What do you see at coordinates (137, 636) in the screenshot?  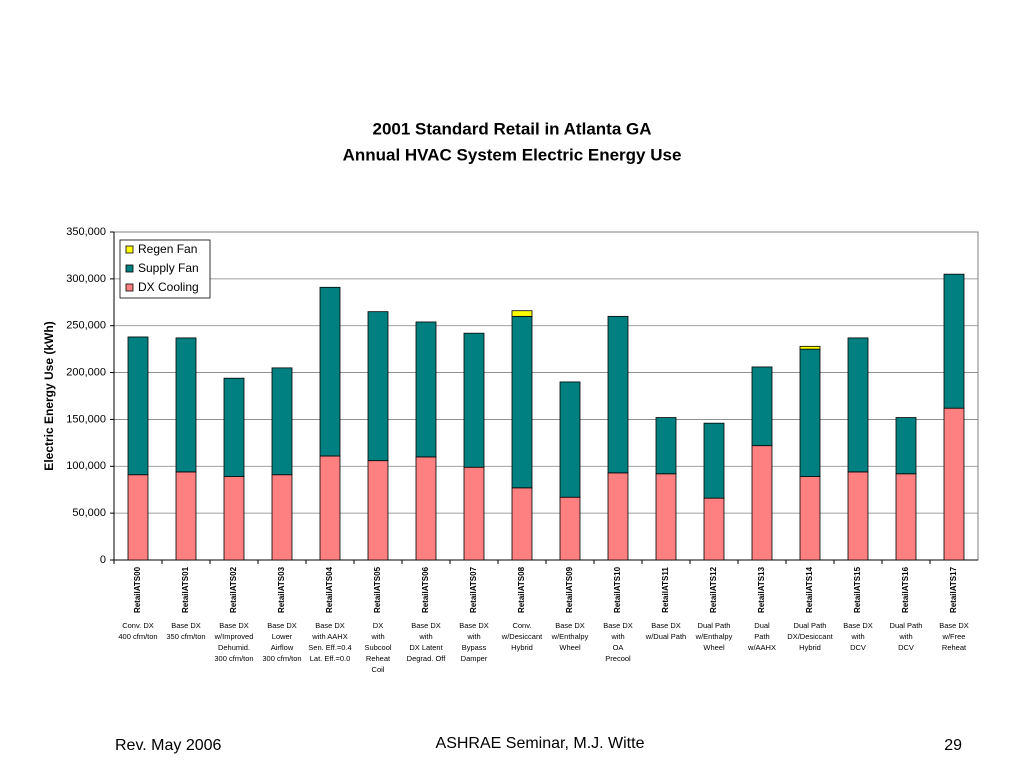 I see `category-description: 400 cfm/ton` at bounding box center [137, 636].